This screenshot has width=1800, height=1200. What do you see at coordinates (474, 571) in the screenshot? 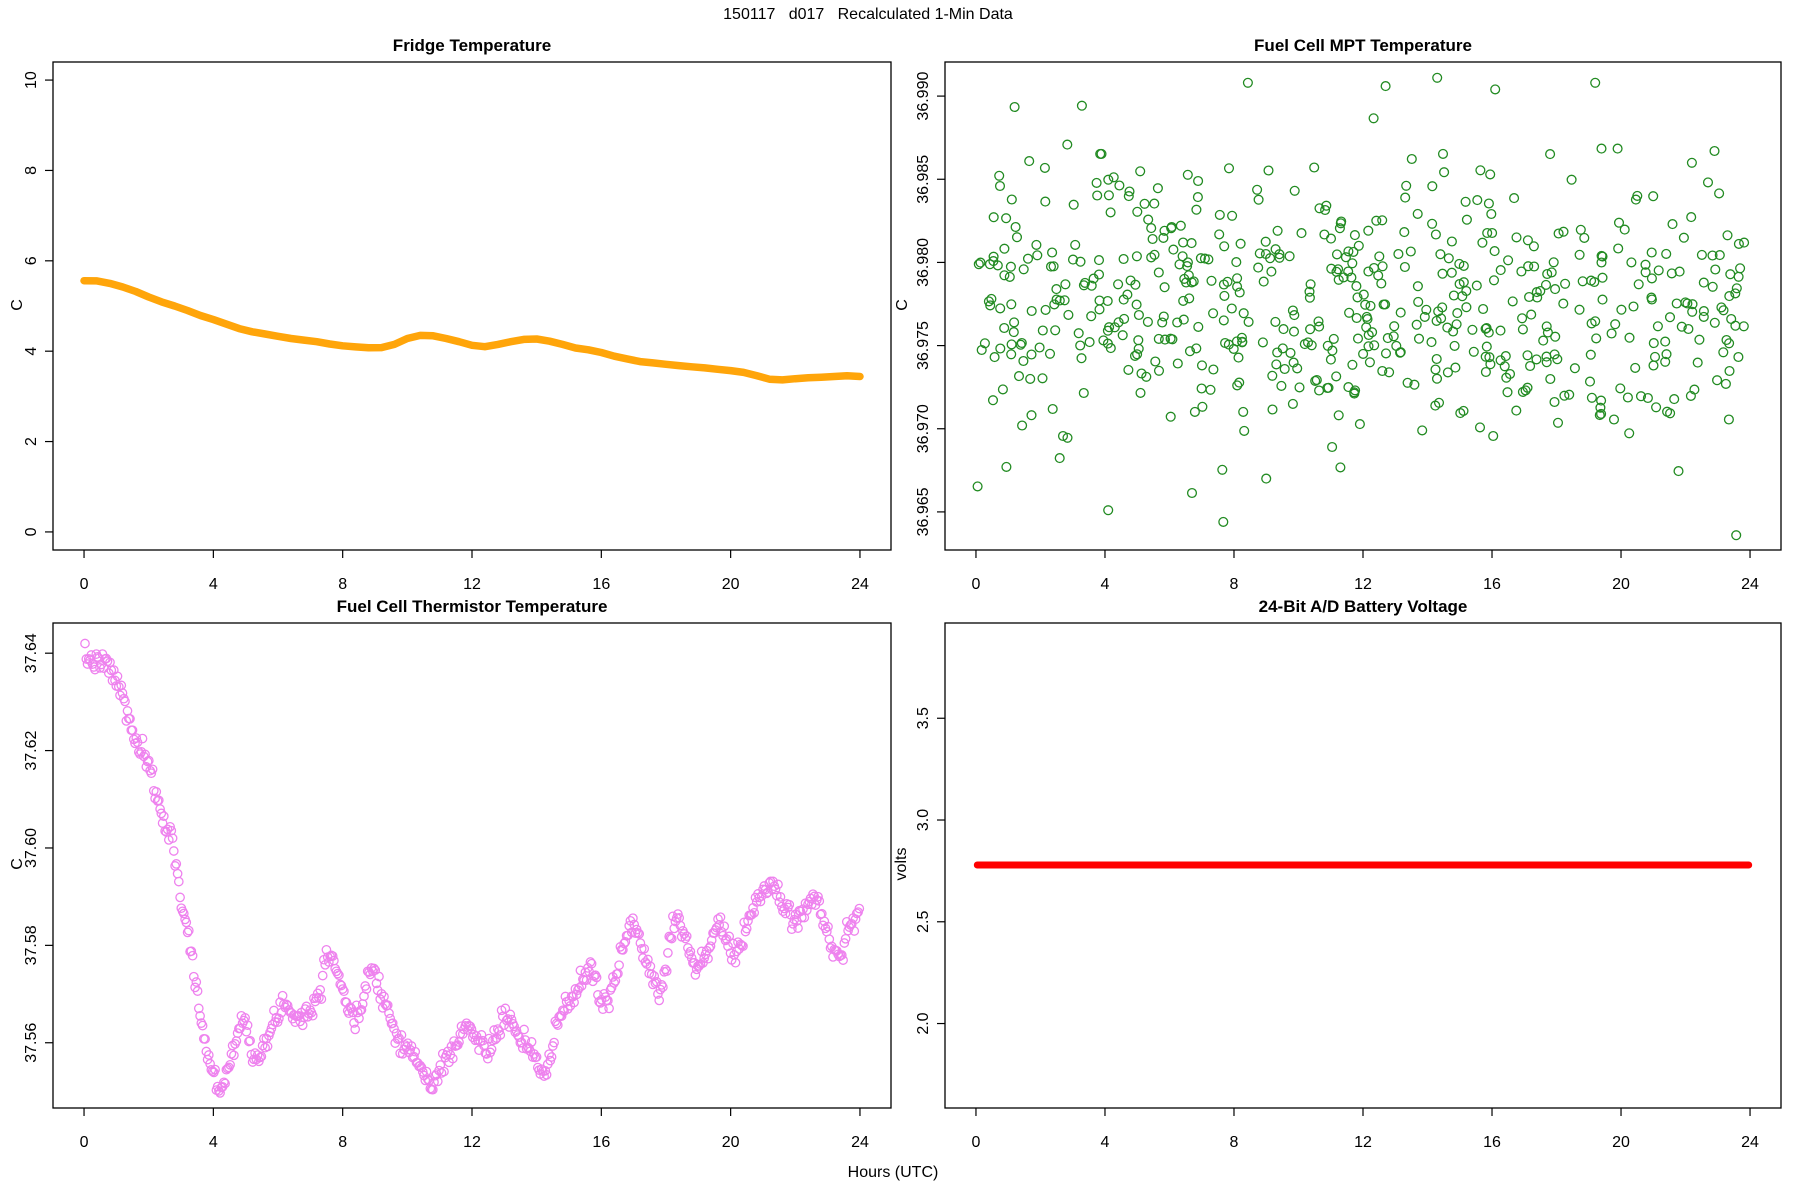
I see `x-axis: 0 4 8 12 16 20 24` at bounding box center [474, 571].